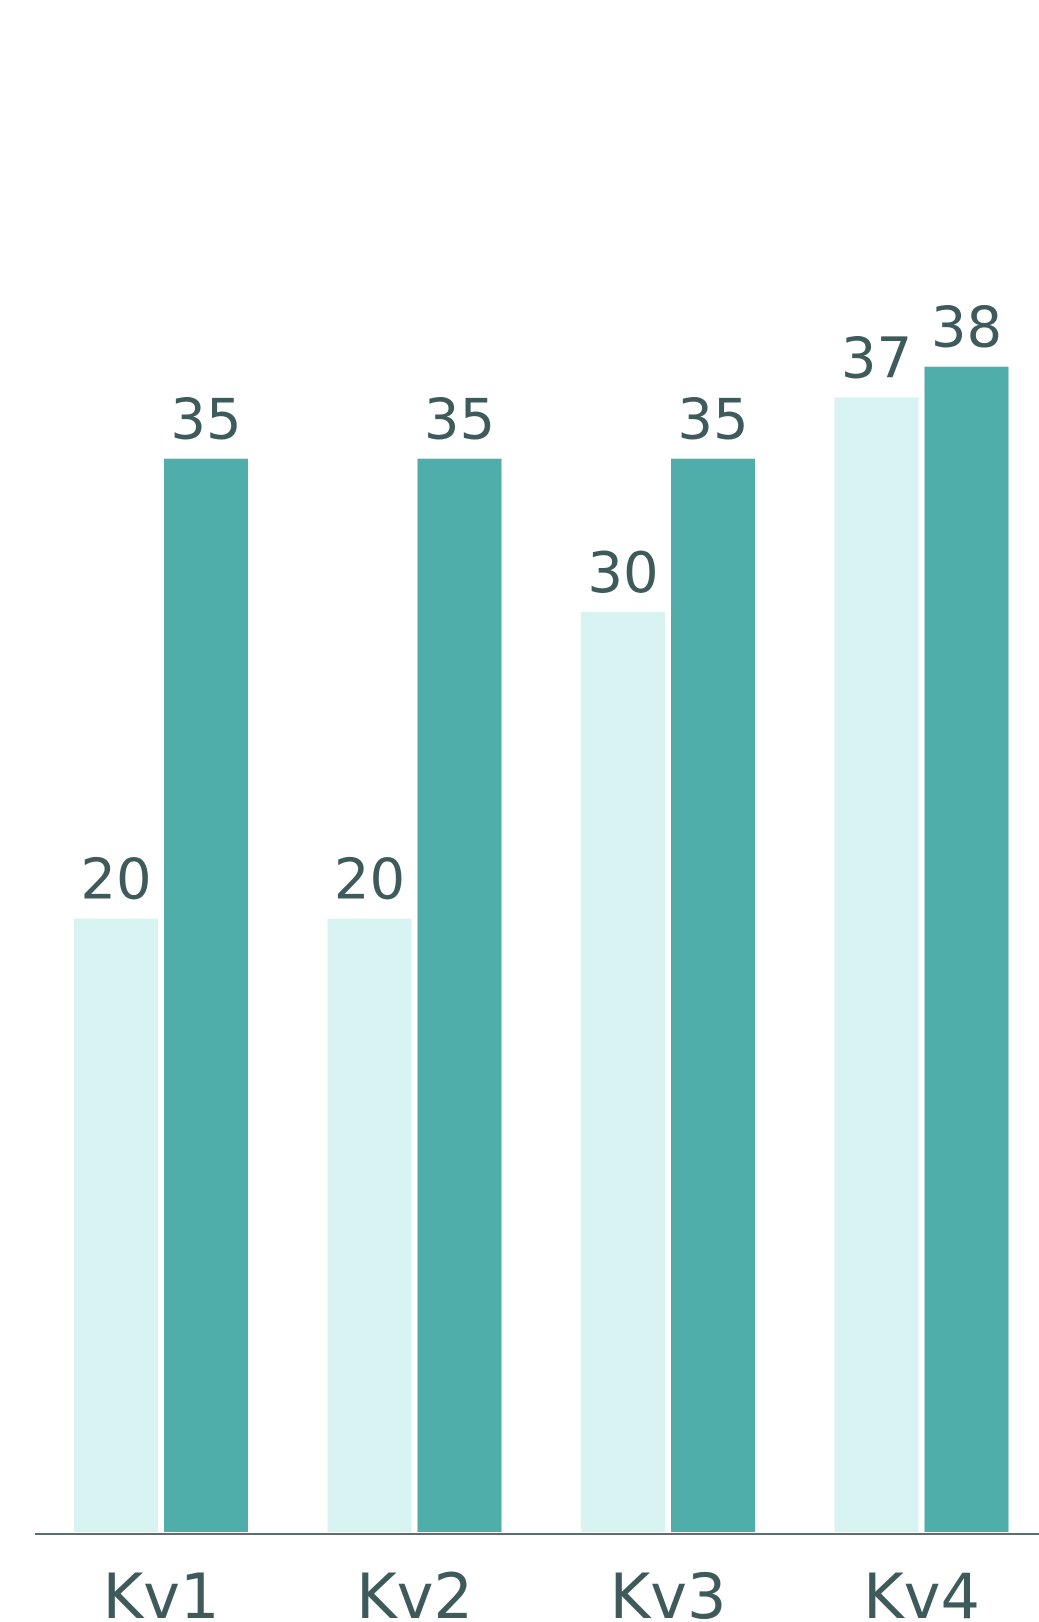 This screenshot has width=1039, height=1622. Describe the element at coordinates (459, 420) in the screenshot. I see `value-label-kv2-series-2: 35` at that location.